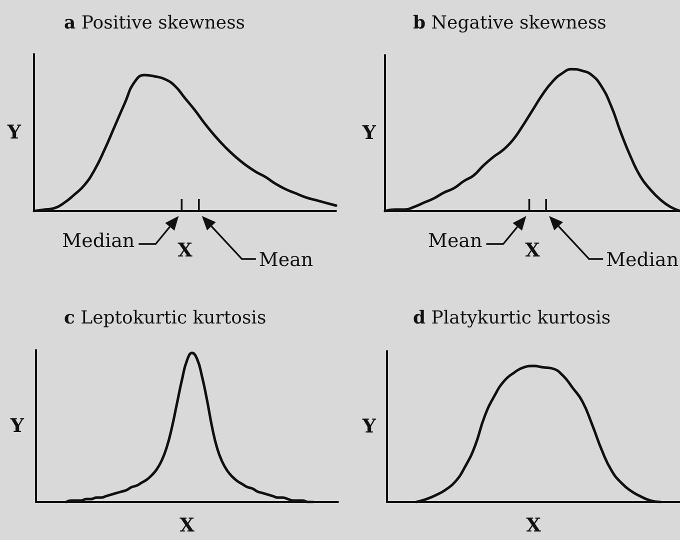  I want to click on chart-title: d Platykurtic kurtosis, so click(512, 318).